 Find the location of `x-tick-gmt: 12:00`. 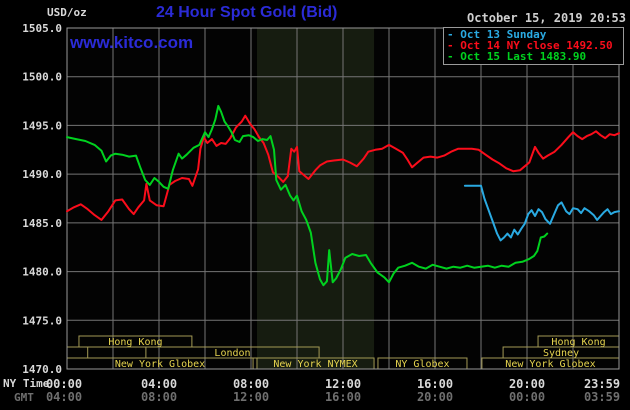

x-tick-gmt: 12:00 is located at coordinates (251, 397).